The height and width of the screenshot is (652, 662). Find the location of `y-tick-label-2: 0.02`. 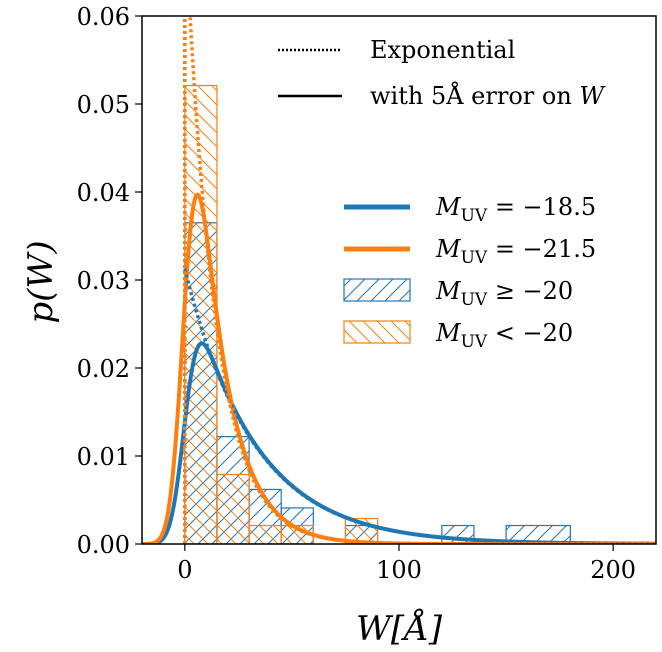

y-tick-label-2: 0.02 is located at coordinates (103, 369).